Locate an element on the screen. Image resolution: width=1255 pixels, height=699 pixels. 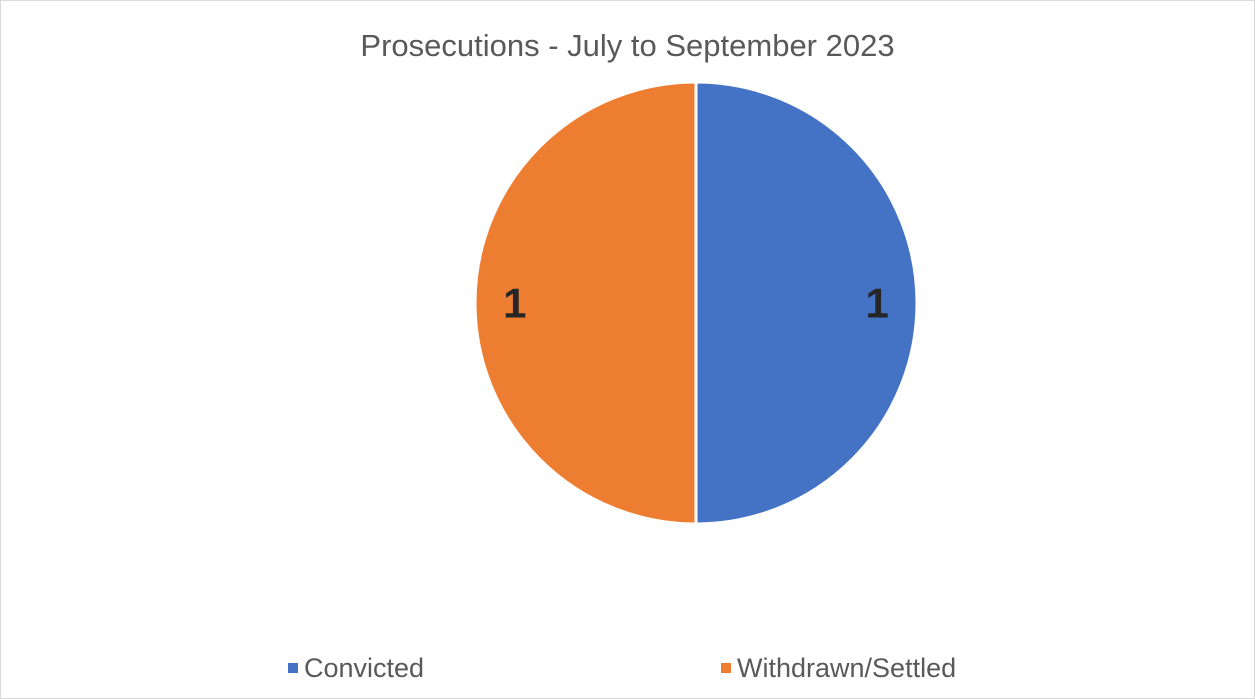
legend-swatch-withdrawn-settled is located at coordinates (726, 668).